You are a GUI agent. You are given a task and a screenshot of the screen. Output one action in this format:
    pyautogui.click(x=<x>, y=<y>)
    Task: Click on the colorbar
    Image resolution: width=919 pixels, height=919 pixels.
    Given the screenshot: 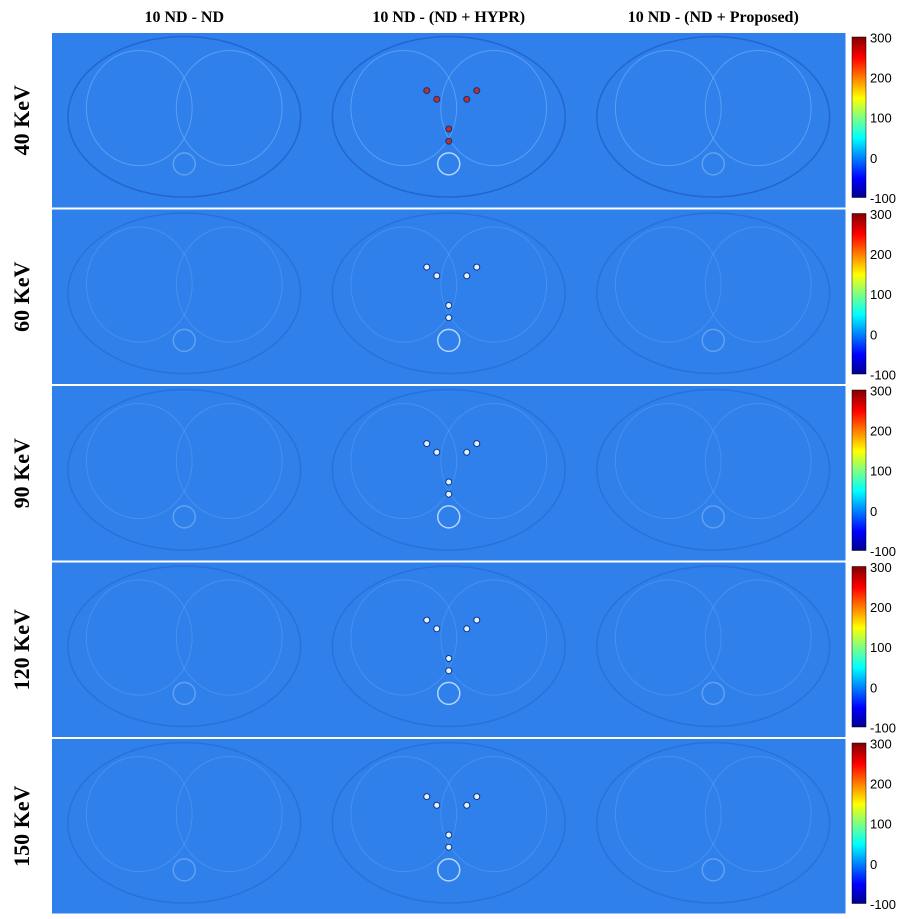 What is the action you would take?
    pyautogui.click(x=859, y=823)
    